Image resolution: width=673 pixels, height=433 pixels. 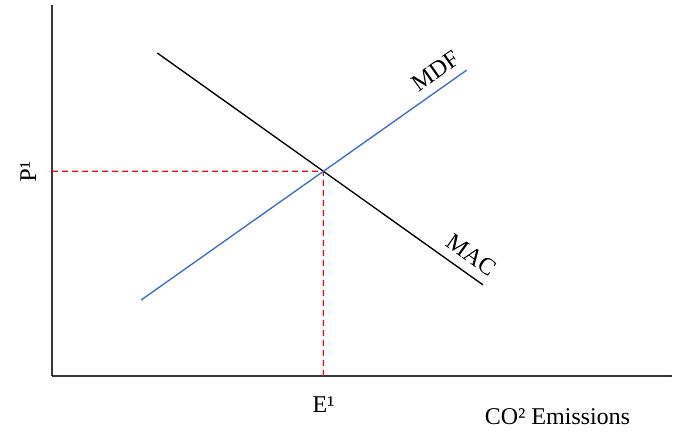 I want to click on text: E¹, so click(x=323, y=405).